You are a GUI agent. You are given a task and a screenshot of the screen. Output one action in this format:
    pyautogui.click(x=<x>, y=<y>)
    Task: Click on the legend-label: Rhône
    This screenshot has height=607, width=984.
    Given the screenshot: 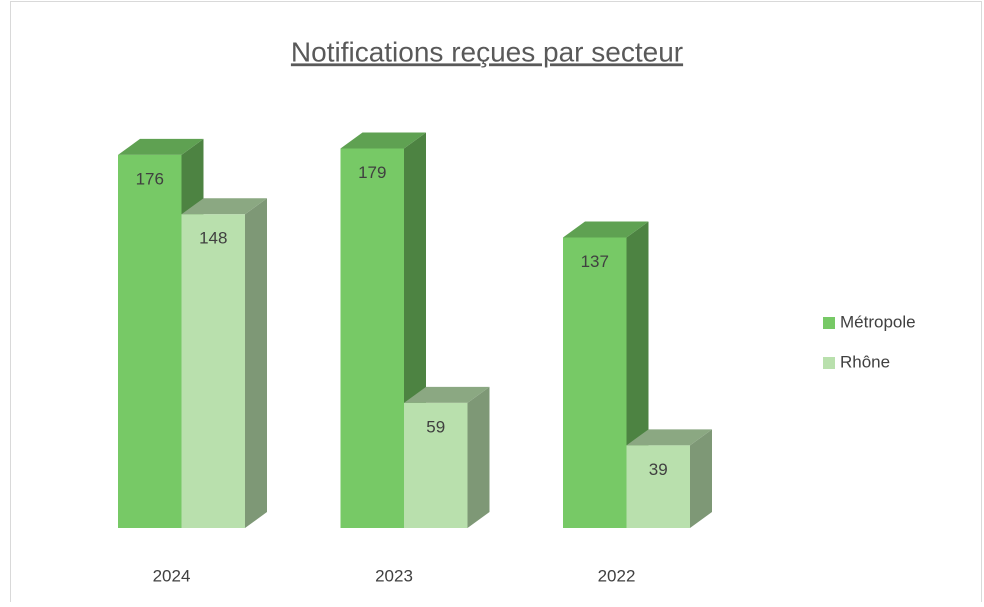 What is the action you would take?
    pyautogui.click(x=865, y=361)
    